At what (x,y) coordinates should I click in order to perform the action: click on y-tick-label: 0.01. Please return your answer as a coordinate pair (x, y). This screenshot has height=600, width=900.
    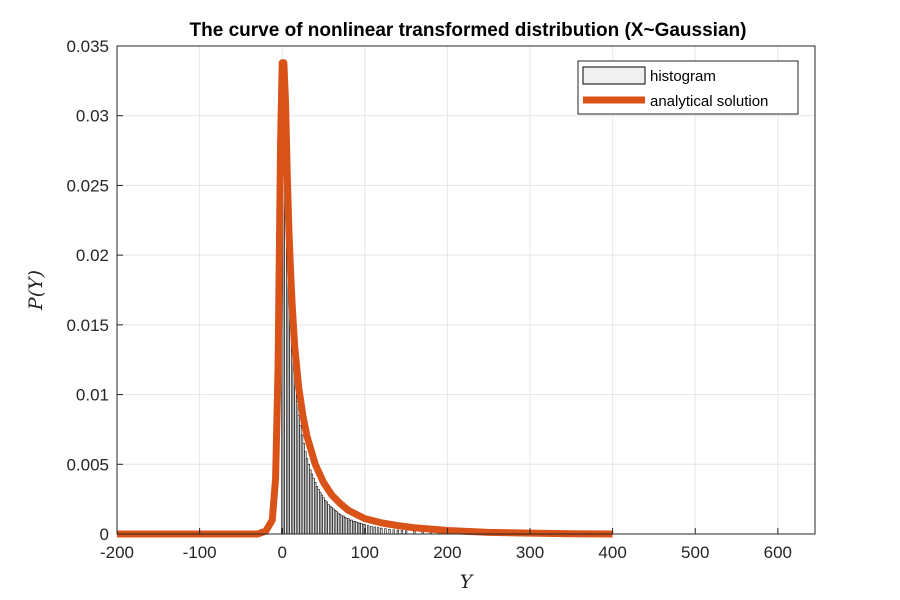
    Looking at the image, I should click on (92, 395).